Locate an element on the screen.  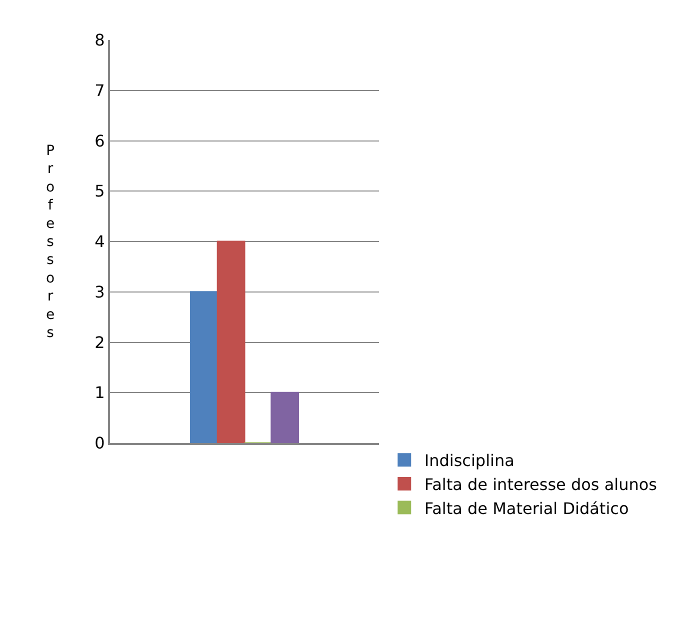
y-tick-label: 1 is located at coordinates (99, 392).